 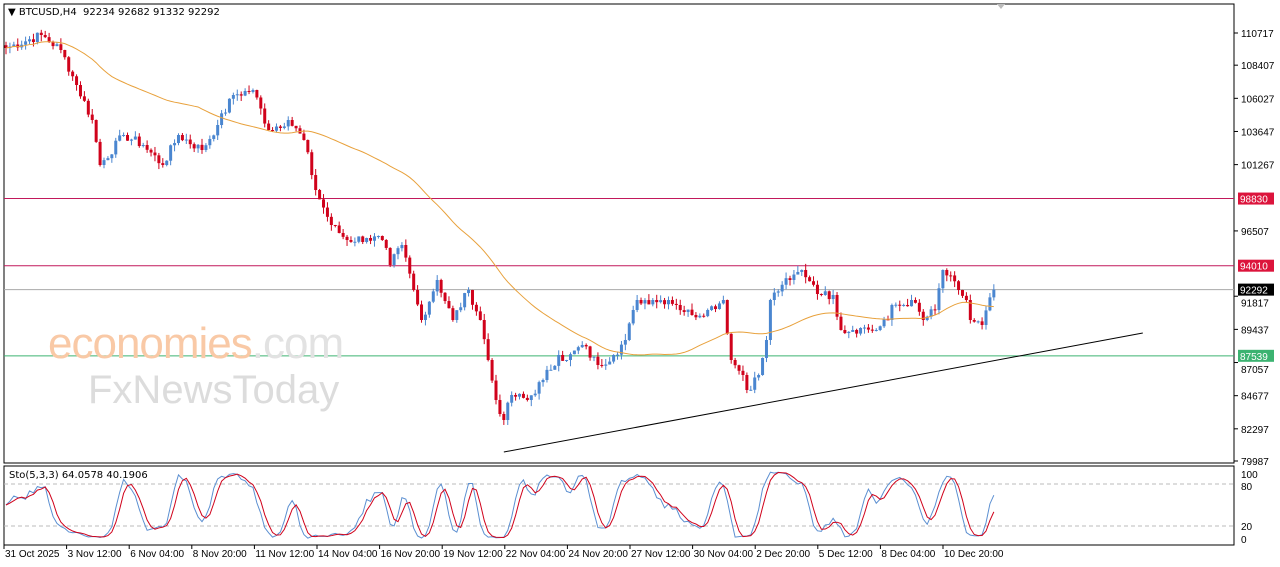 I want to click on price-tick-label: 91817, so click(x=1255, y=304).